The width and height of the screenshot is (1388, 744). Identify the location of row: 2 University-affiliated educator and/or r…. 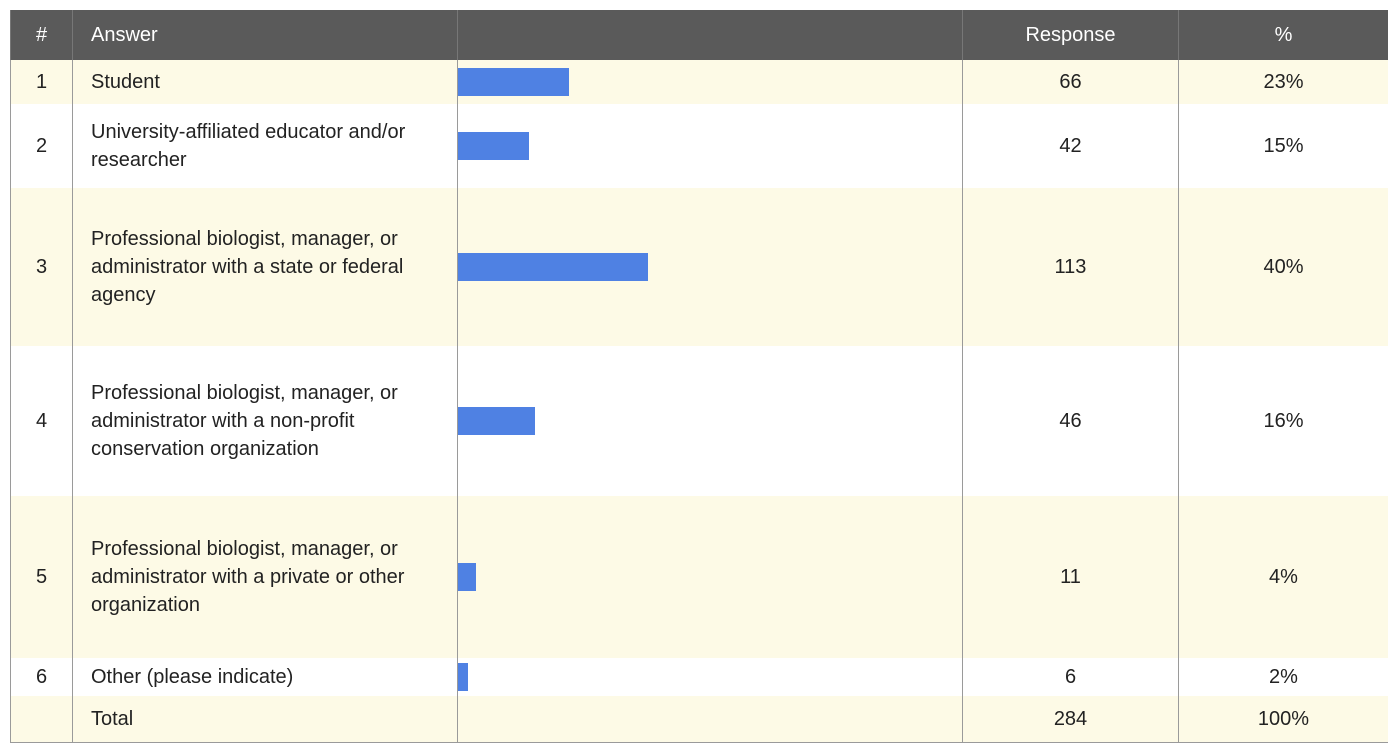
(699, 146).